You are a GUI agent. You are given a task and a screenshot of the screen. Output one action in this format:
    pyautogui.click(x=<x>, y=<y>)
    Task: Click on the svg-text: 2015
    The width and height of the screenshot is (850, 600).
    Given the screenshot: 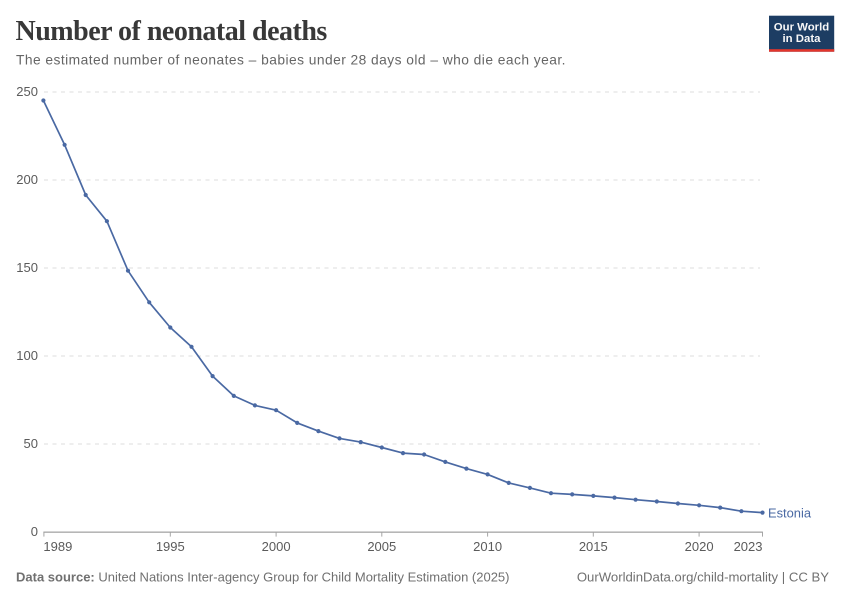 What is the action you would take?
    pyautogui.click(x=593, y=546)
    